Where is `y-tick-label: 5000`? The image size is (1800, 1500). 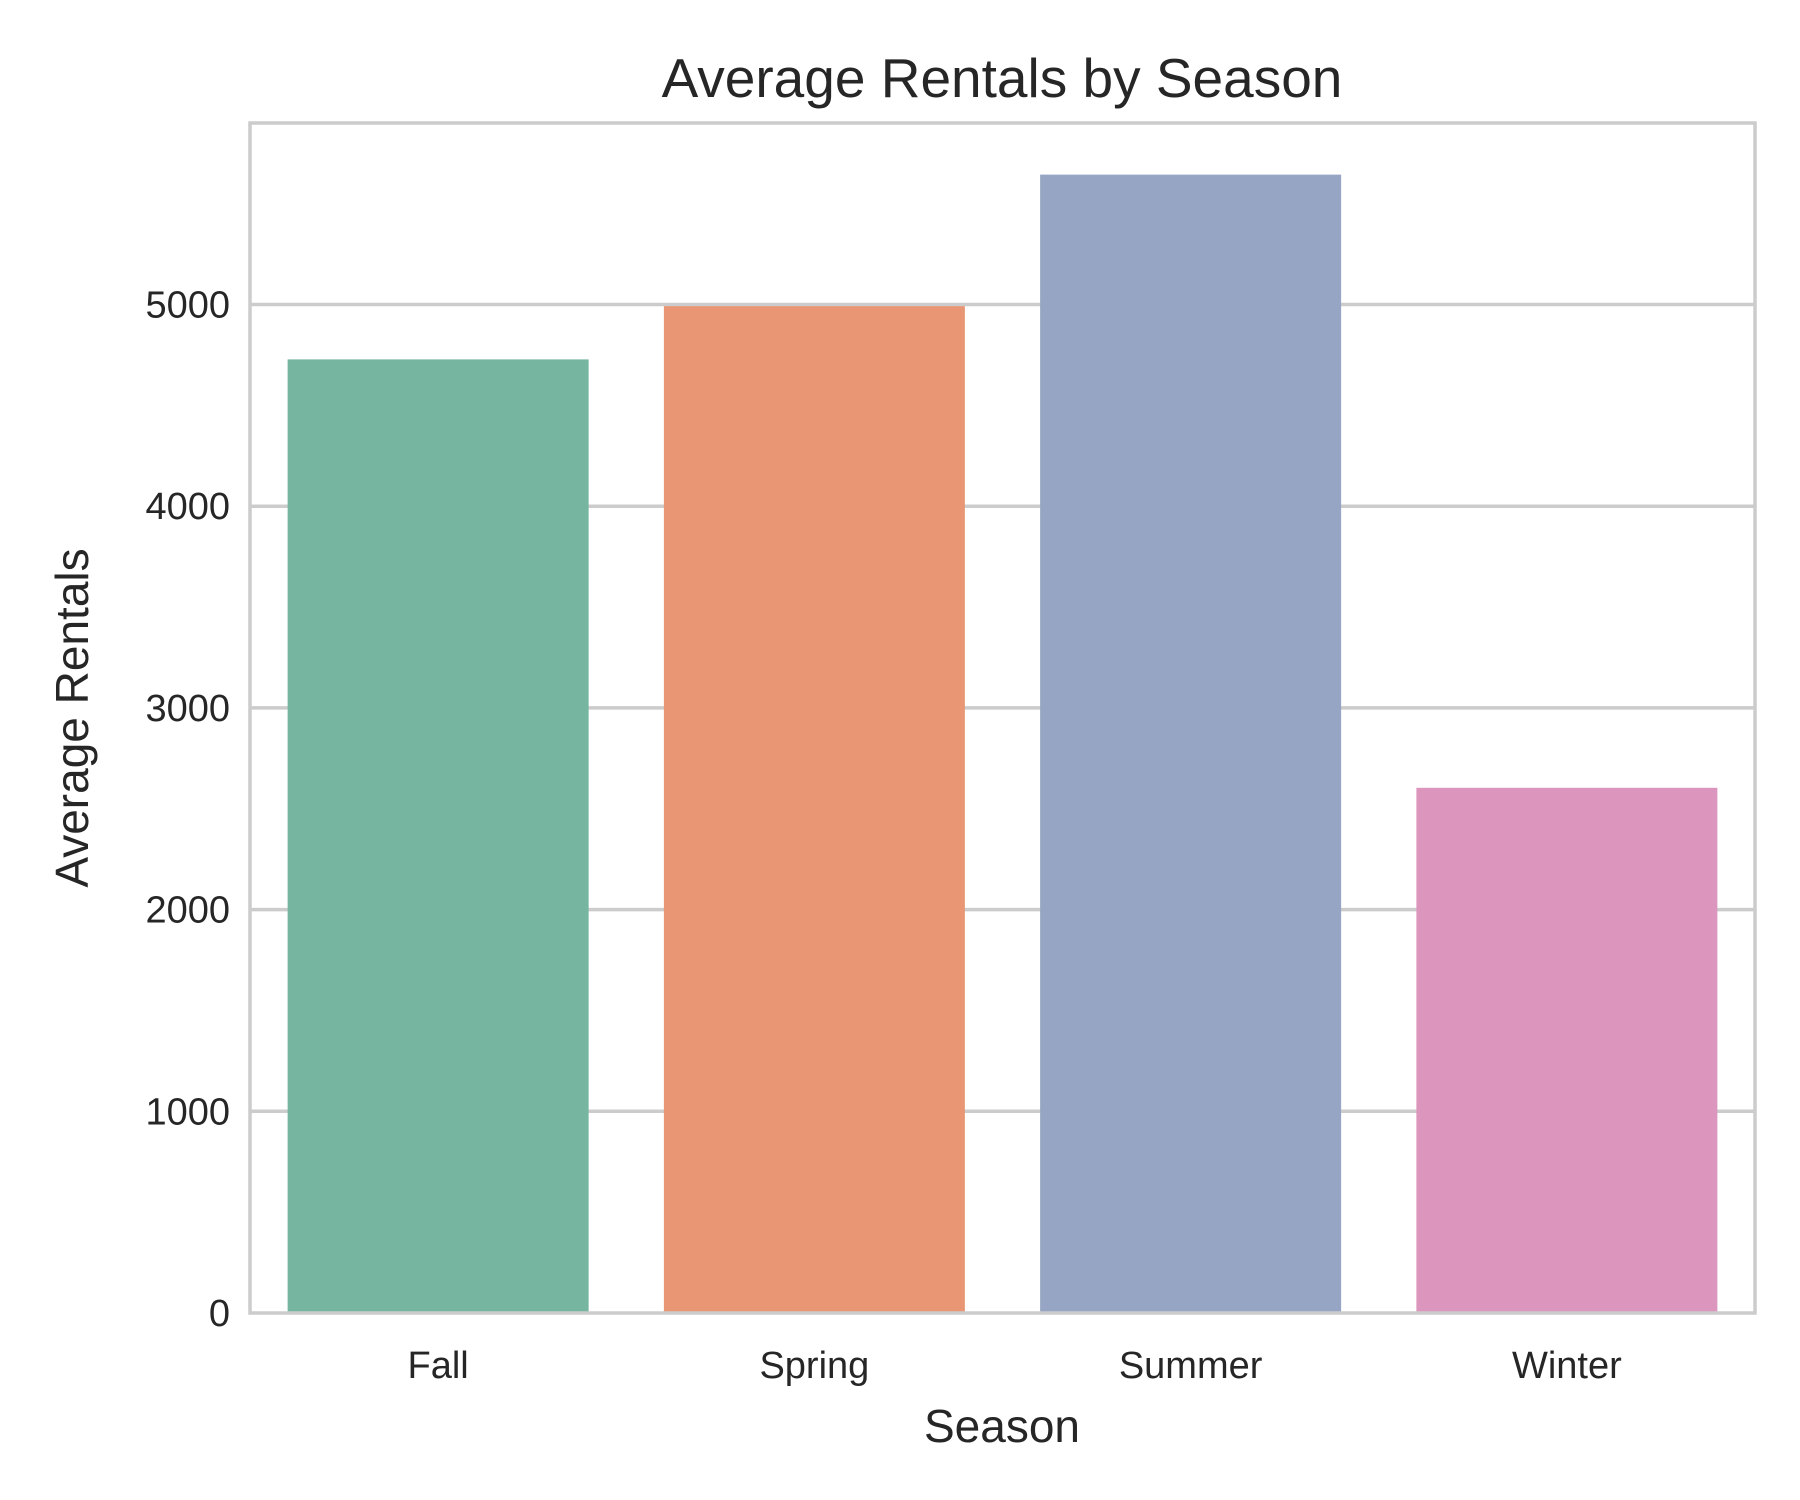 y-tick-label: 5000 is located at coordinates (187, 306).